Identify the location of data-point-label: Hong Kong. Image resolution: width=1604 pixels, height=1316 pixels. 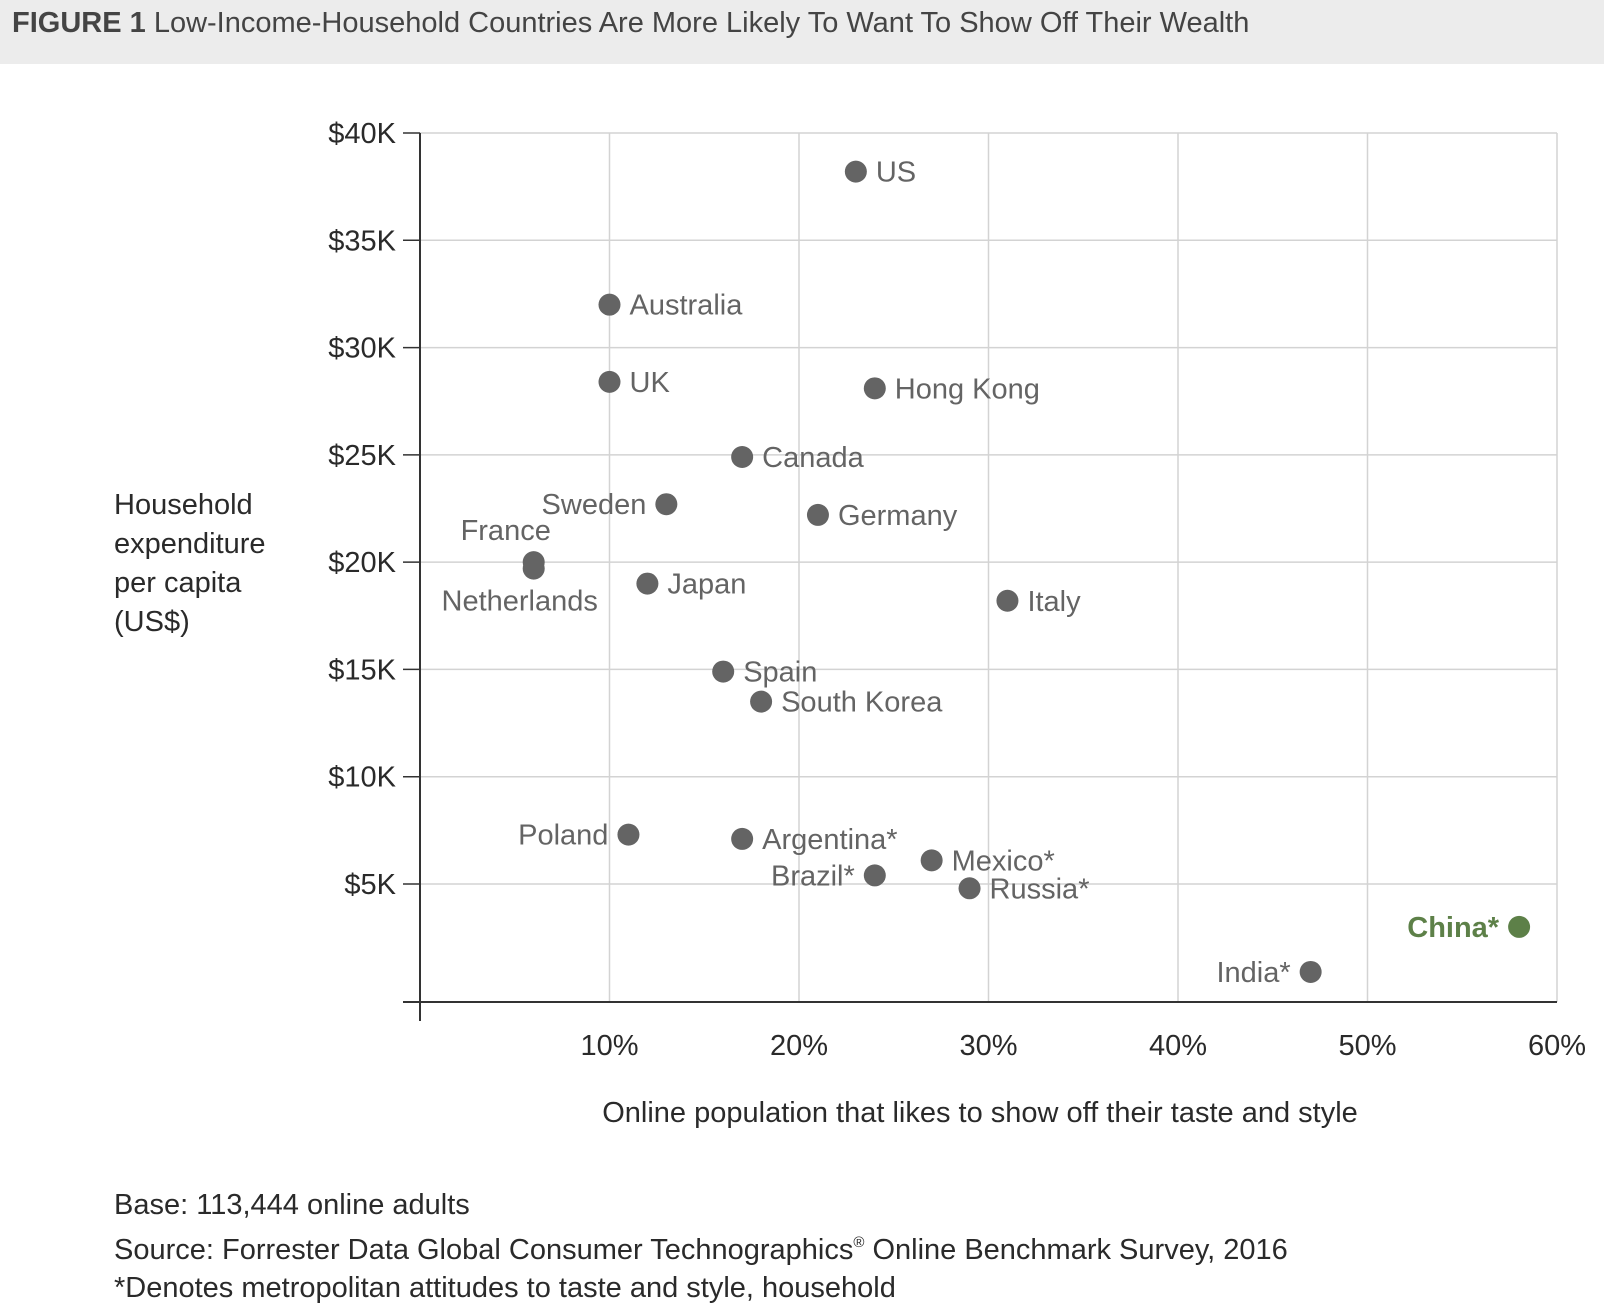
(967, 389).